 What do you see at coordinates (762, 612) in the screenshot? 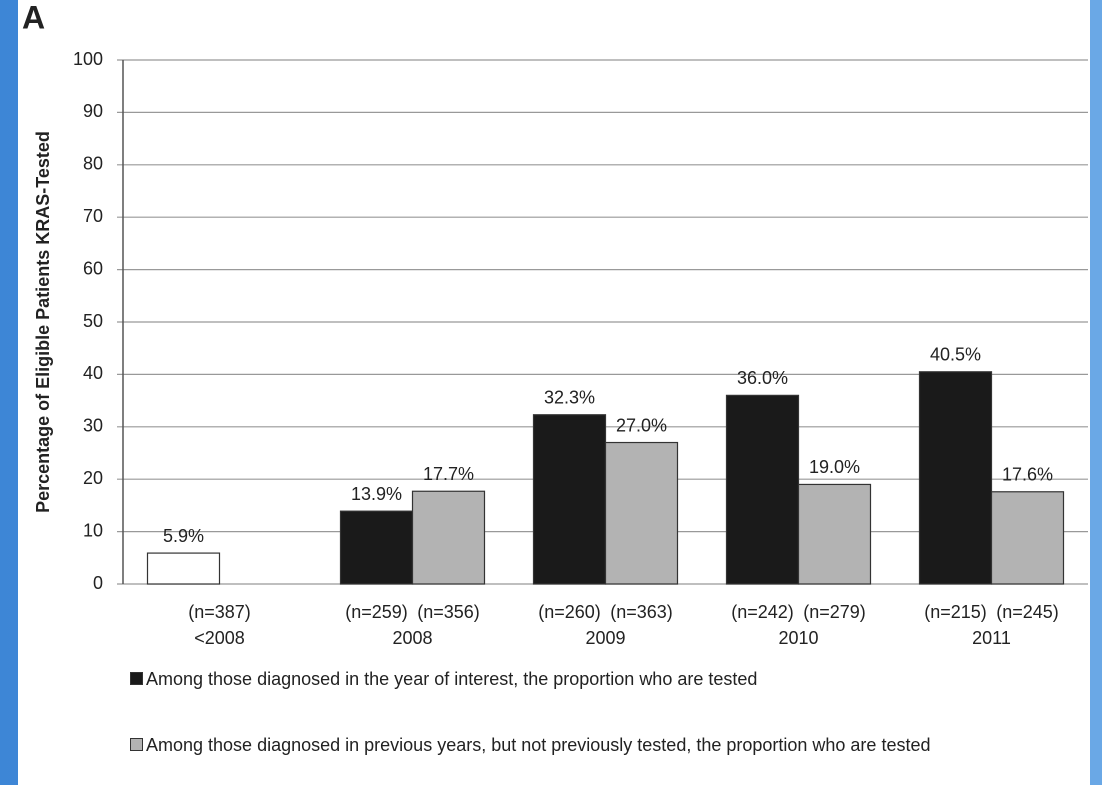
I see `n-label: (n=242)` at bounding box center [762, 612].